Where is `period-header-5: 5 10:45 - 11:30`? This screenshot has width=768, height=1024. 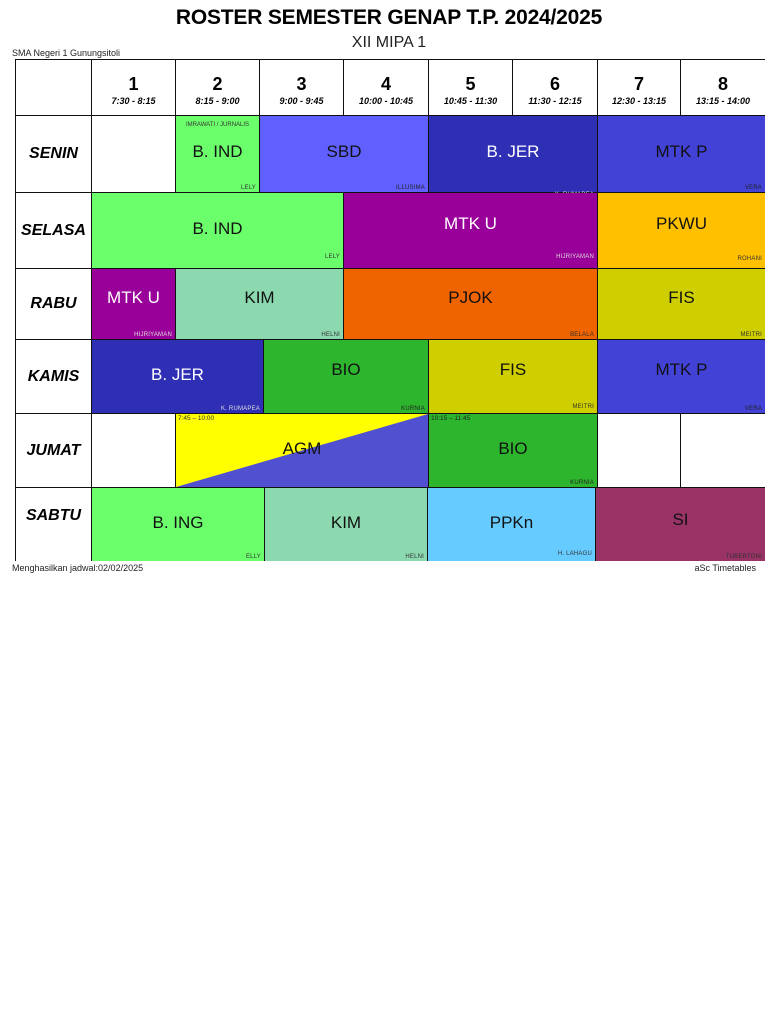
period-header-5: 5 10:45 - 11:30 is located at coordinates (471, 88).